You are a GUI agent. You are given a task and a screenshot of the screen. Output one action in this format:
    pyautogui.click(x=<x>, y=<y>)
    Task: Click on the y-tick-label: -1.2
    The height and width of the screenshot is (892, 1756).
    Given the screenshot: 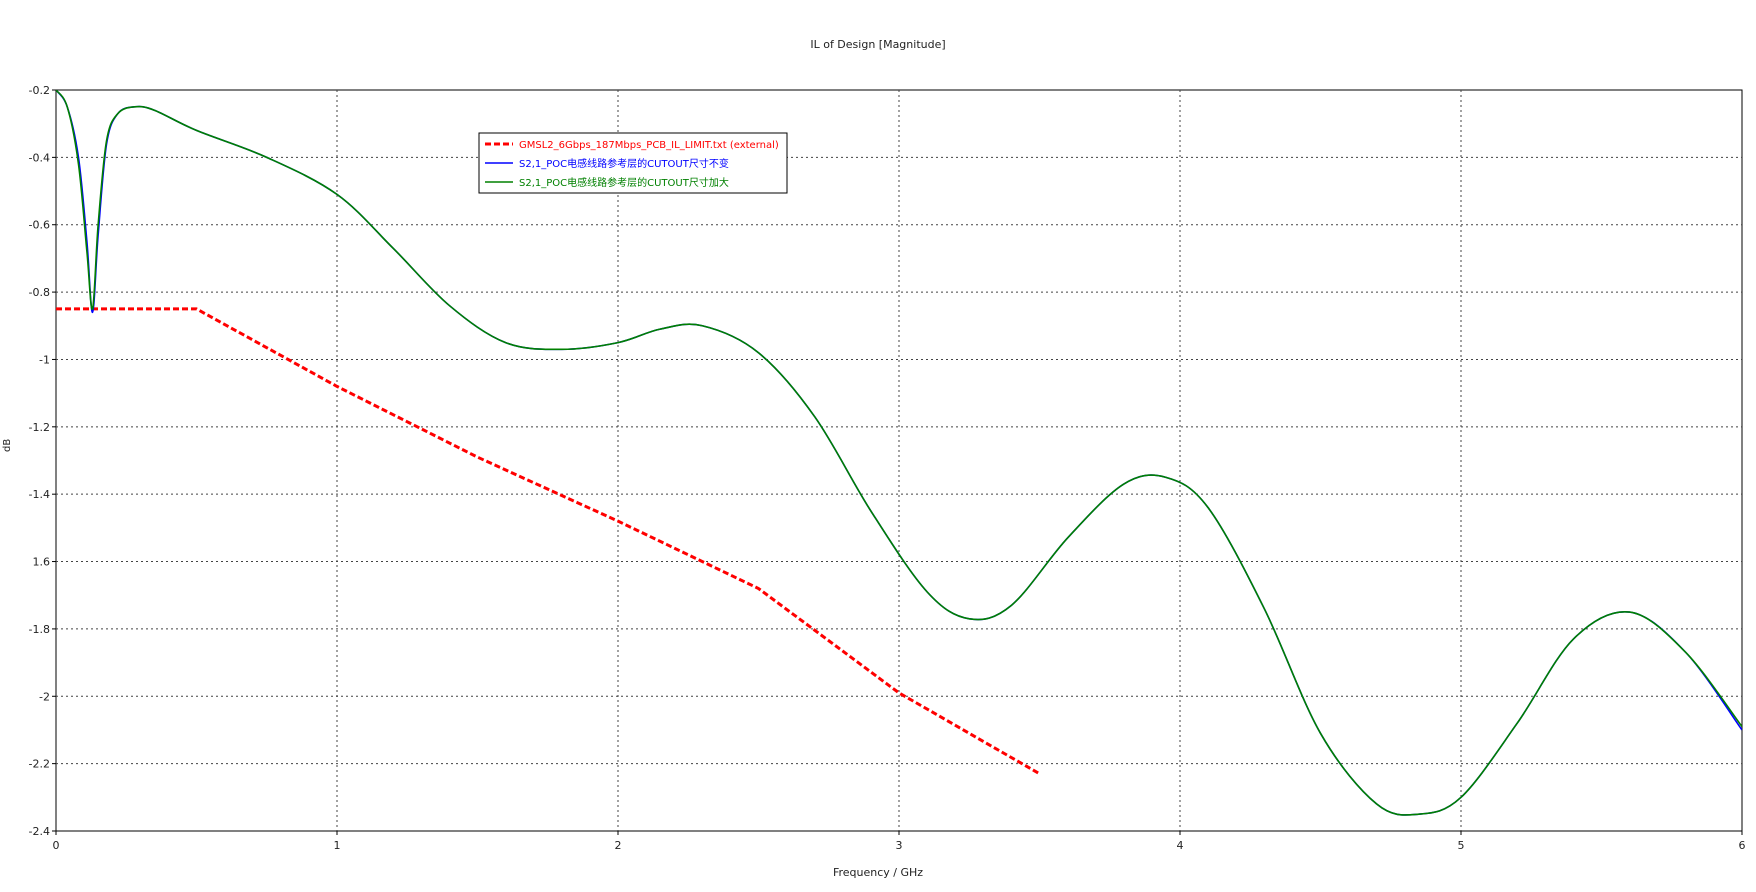 What is the action you would take?
    pyautogui.click(x=39, y=427)
    